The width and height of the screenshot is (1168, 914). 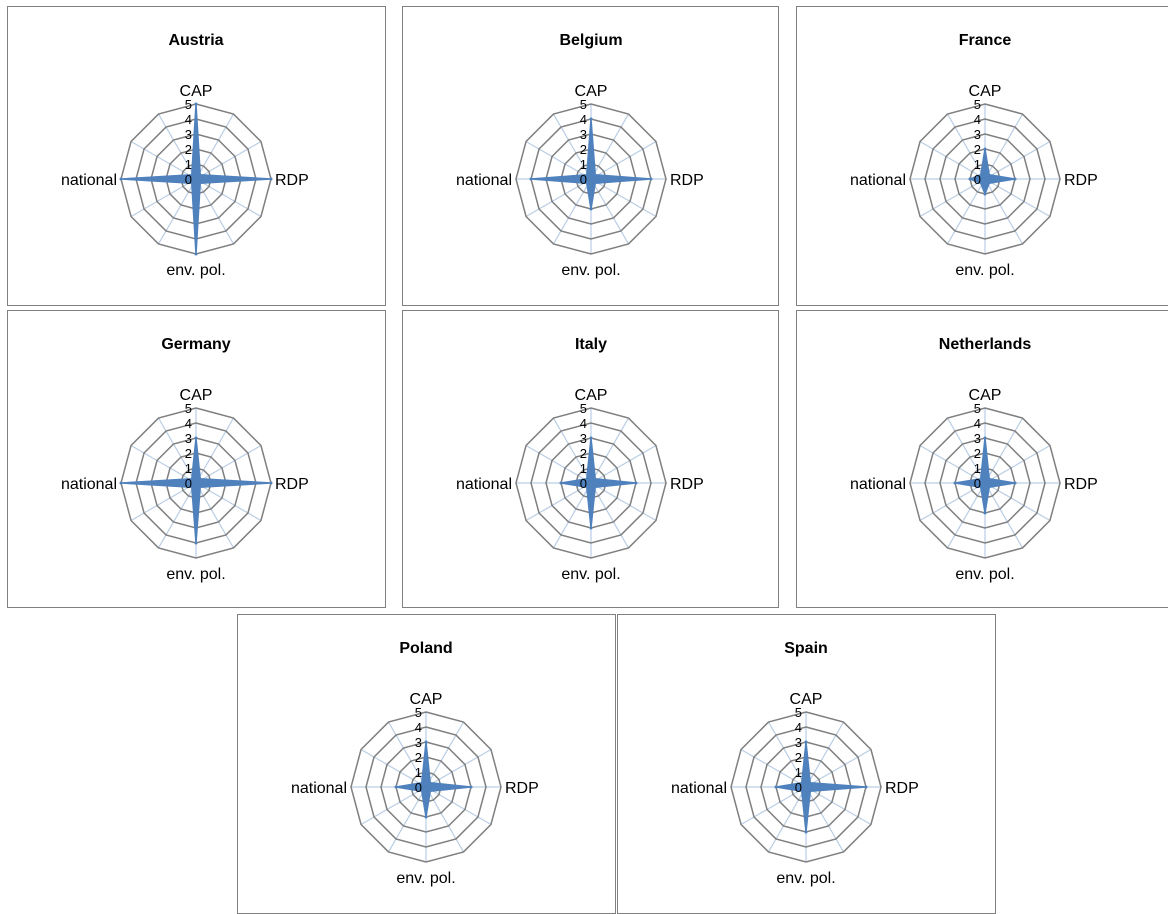 What do you see at coordinates (806, 648) in the screenshot?
I see `chart-title: Spain` at bounding box center [806, 648].